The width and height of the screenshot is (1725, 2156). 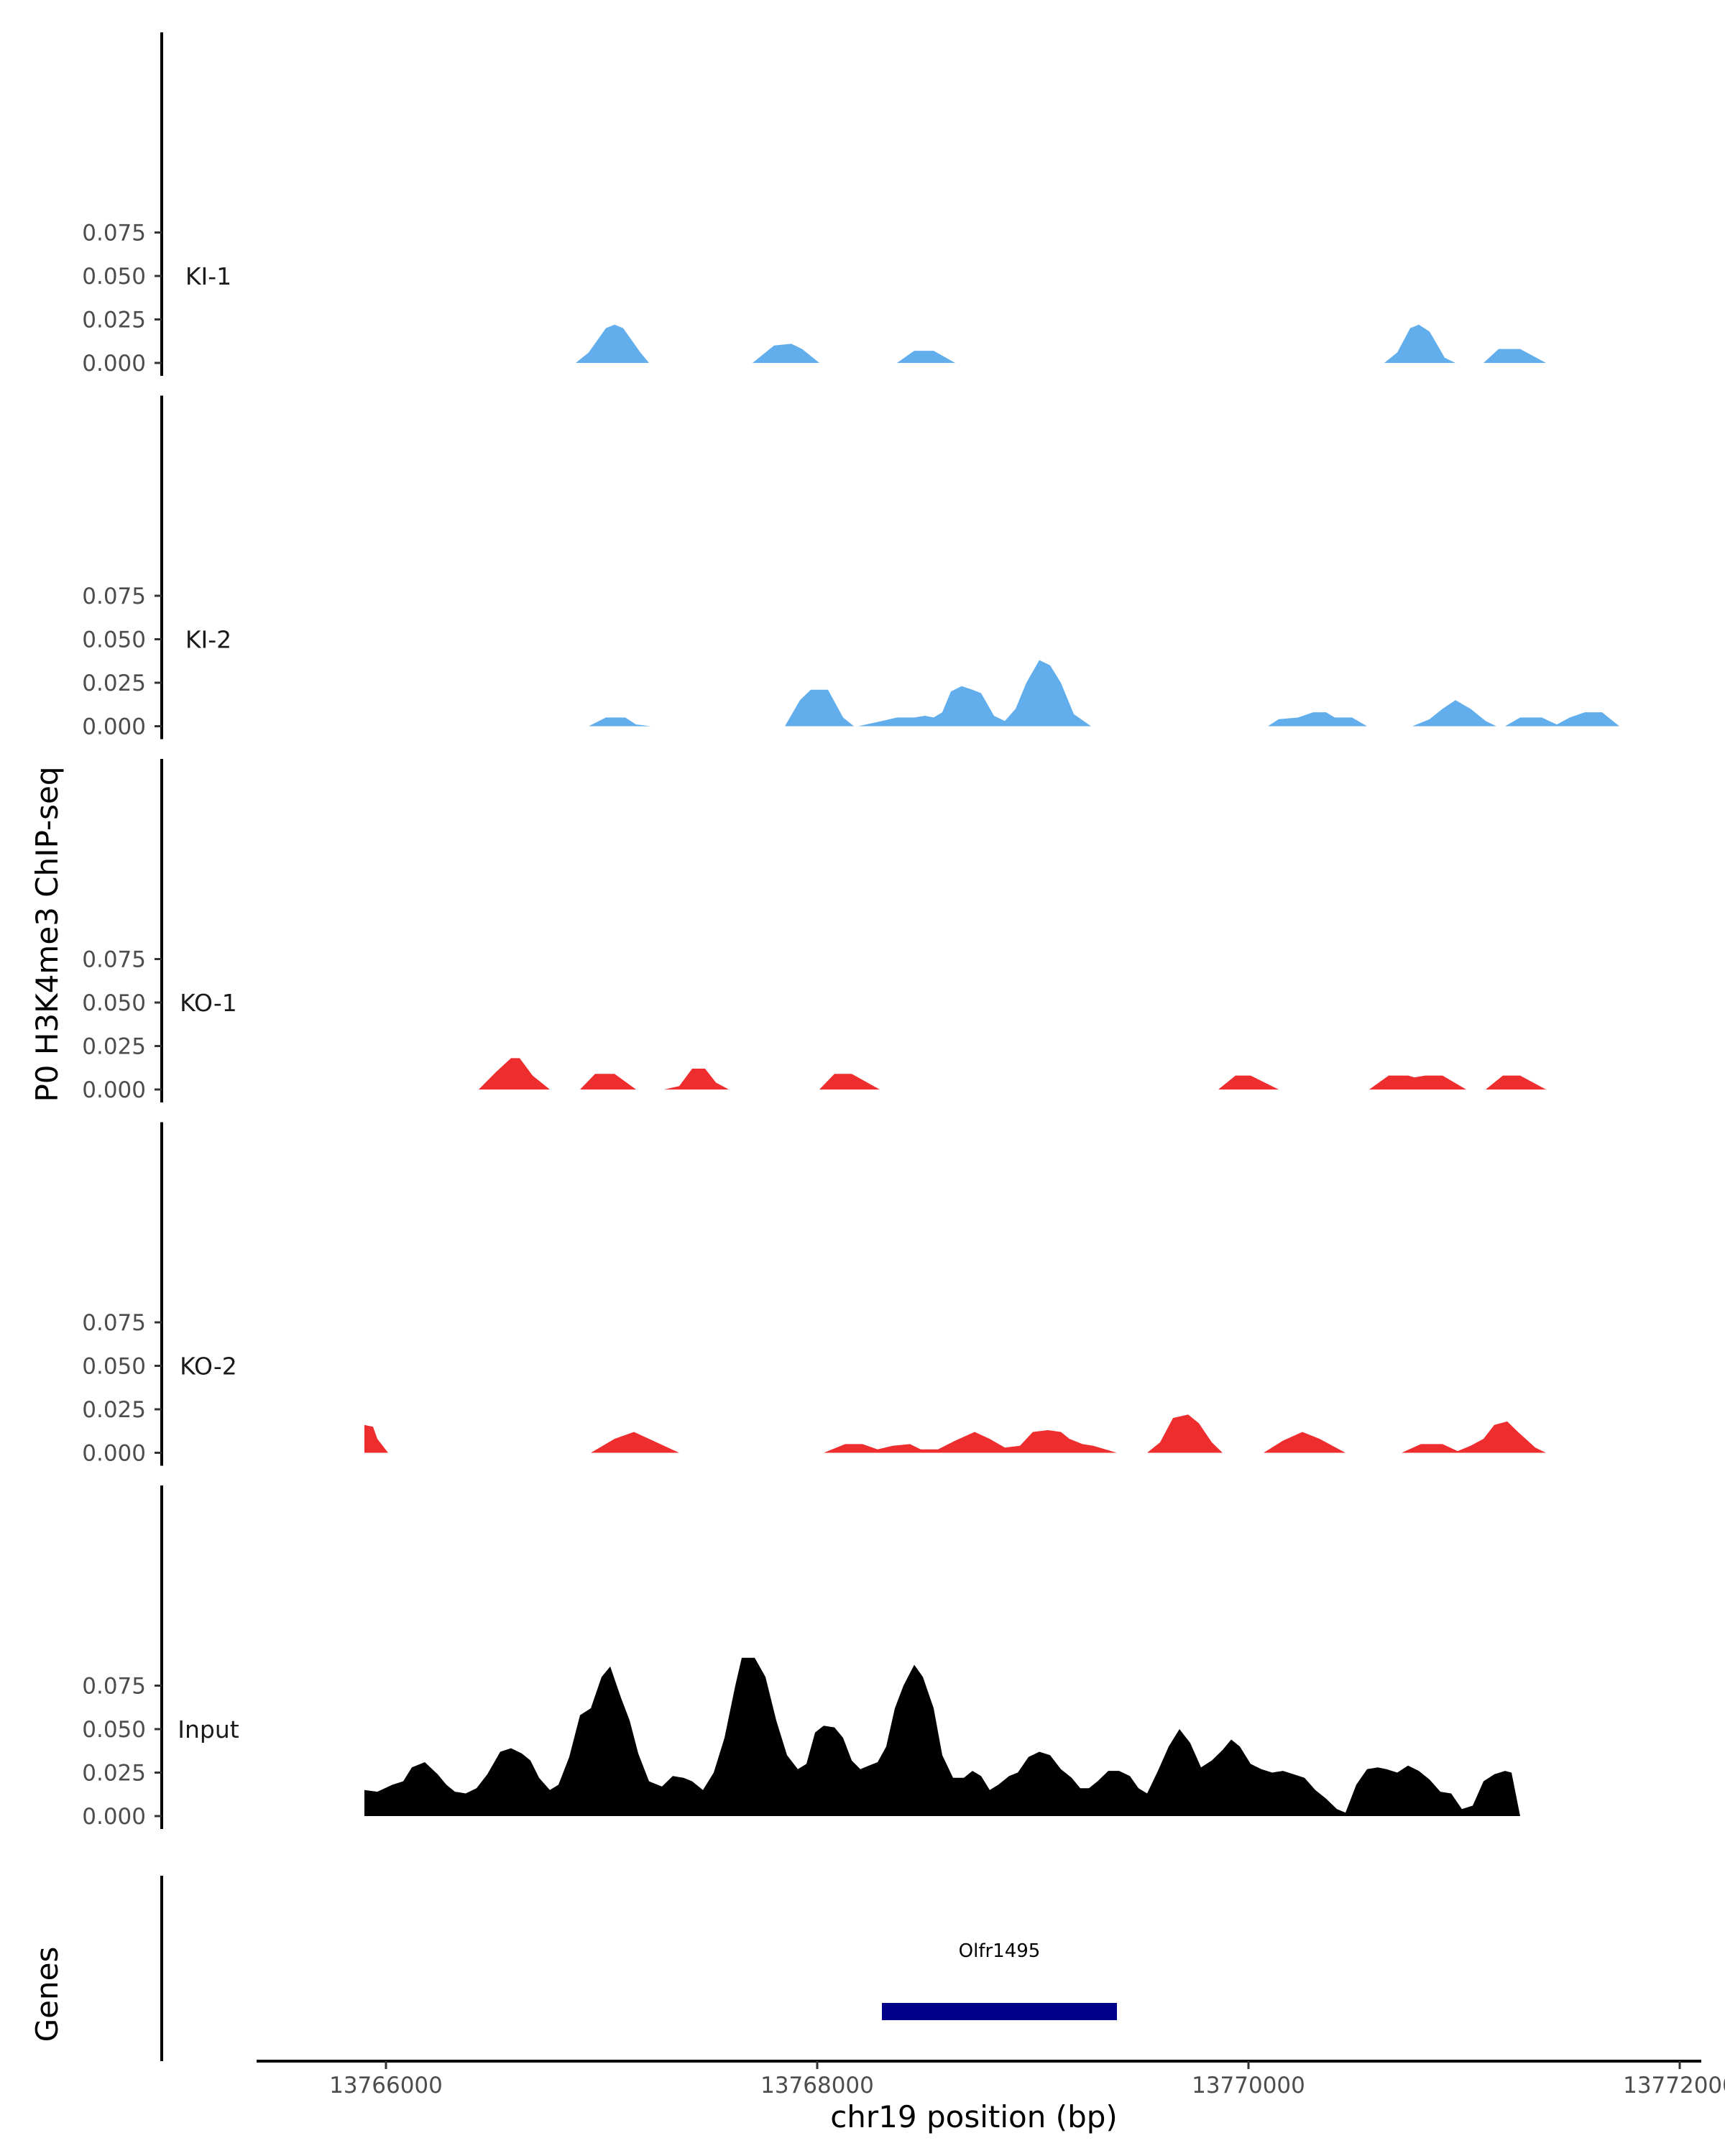 I want to click on track-input: 0.000 0.025 0.050 0.075 Input, so click(x=801, y=1658).